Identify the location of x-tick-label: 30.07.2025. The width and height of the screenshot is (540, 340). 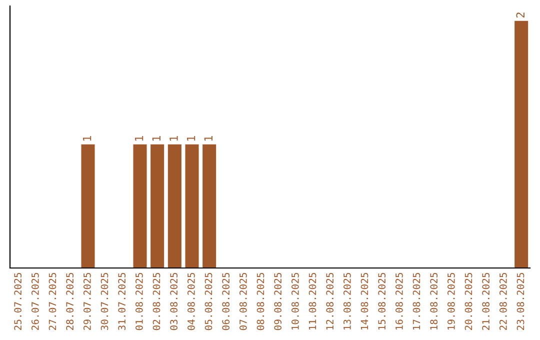
(104, 301).